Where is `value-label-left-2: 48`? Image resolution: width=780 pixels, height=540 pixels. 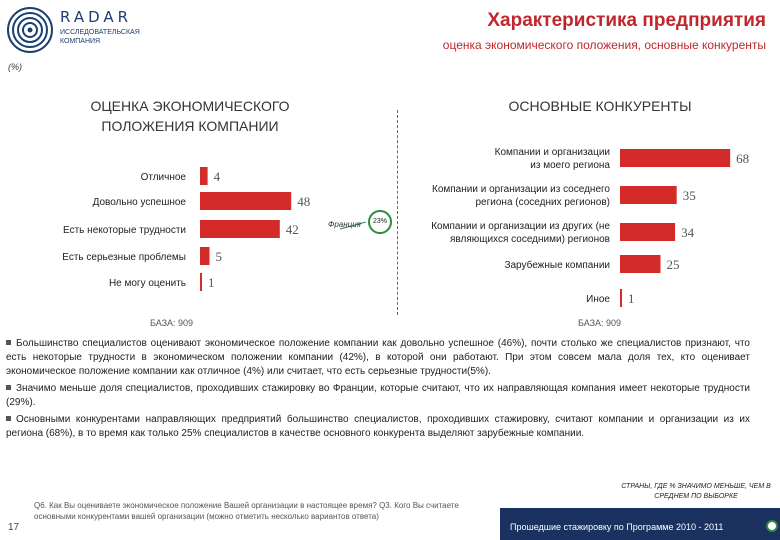
value-label-left-2: 48 is located at coordinates (303, 201).